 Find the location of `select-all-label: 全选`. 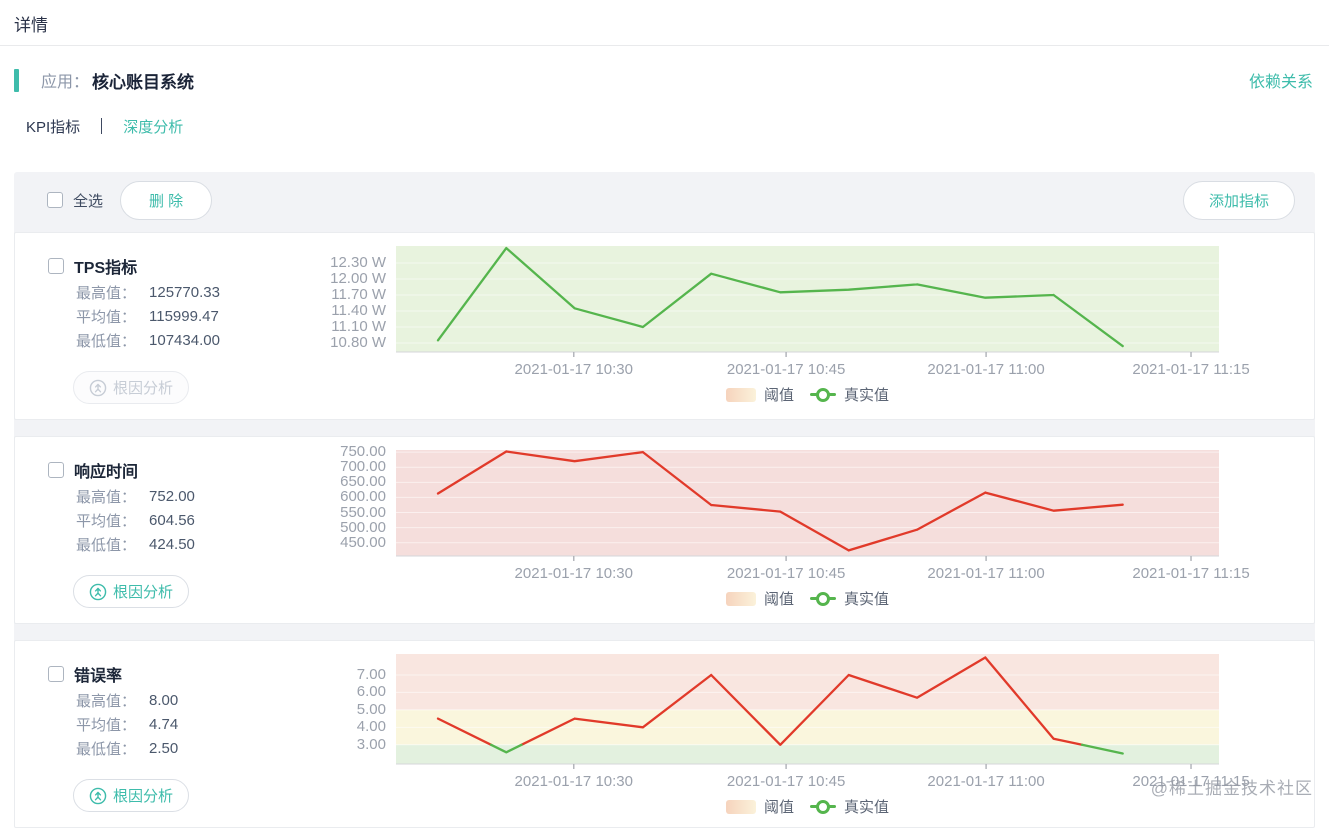

select-all-label: 全选 is located at coordinates (88, 201).